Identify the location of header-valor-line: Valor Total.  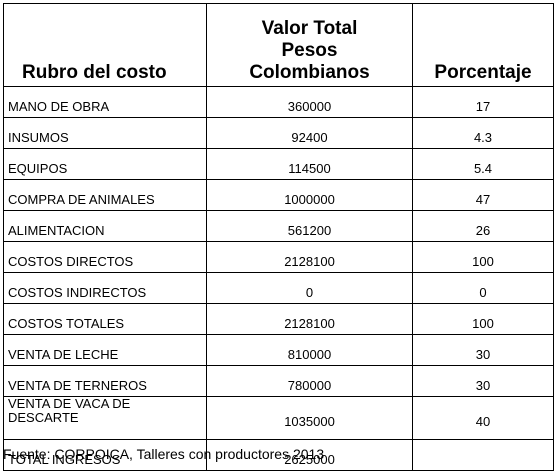
(309, 28).